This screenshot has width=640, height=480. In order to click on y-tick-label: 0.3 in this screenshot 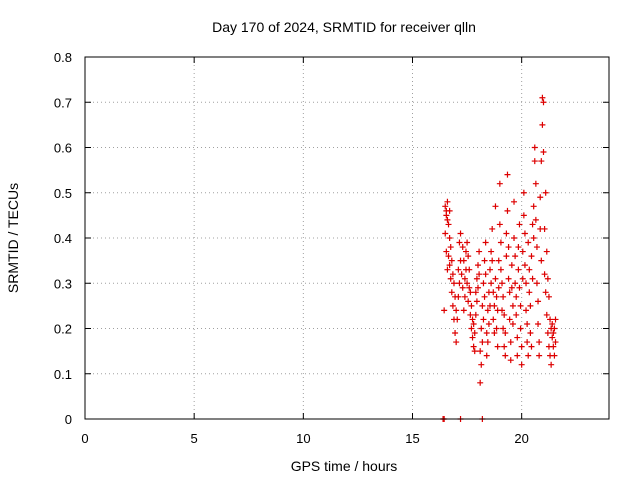, I will do `click(63, 283)`.